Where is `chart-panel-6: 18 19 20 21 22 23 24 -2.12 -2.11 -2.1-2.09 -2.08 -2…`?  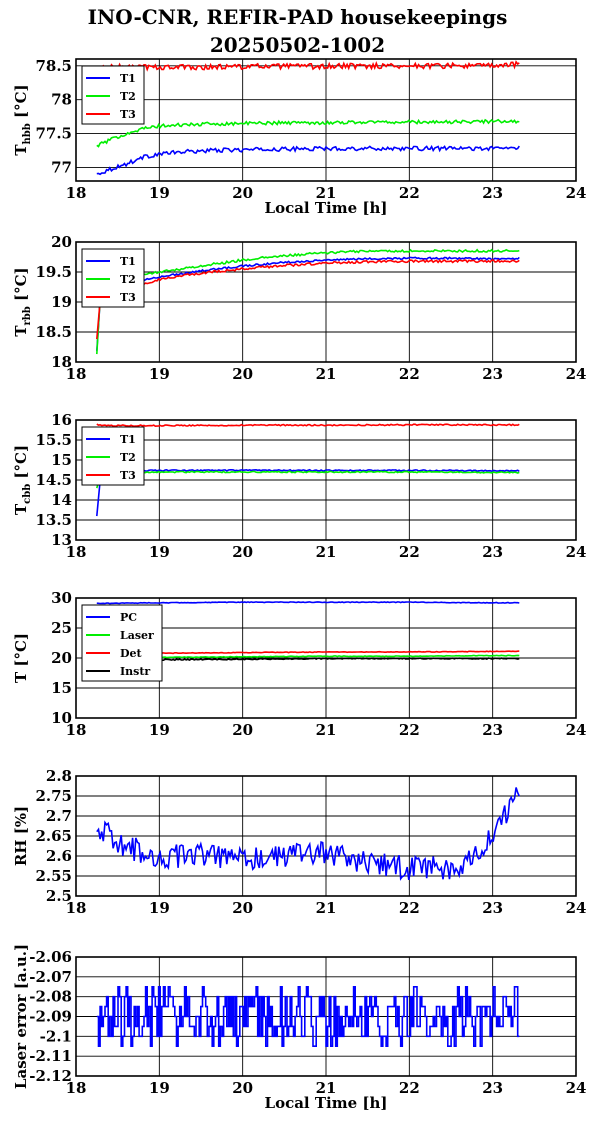 chart-panel-6: 18 19 20 21 22 23 24 -2.12 -2.11 -2.1-2.09 -2.08 -2… is located at coordinates (299, 1028).